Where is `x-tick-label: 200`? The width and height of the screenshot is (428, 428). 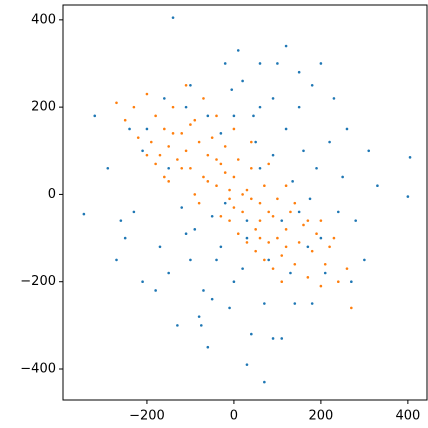 x-tick-label: 200 is located at coordinates (320, 416).